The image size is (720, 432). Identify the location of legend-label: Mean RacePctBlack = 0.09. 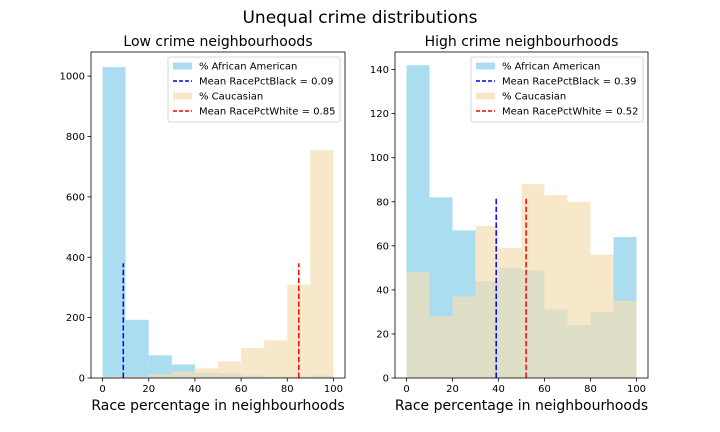
(266, 82).